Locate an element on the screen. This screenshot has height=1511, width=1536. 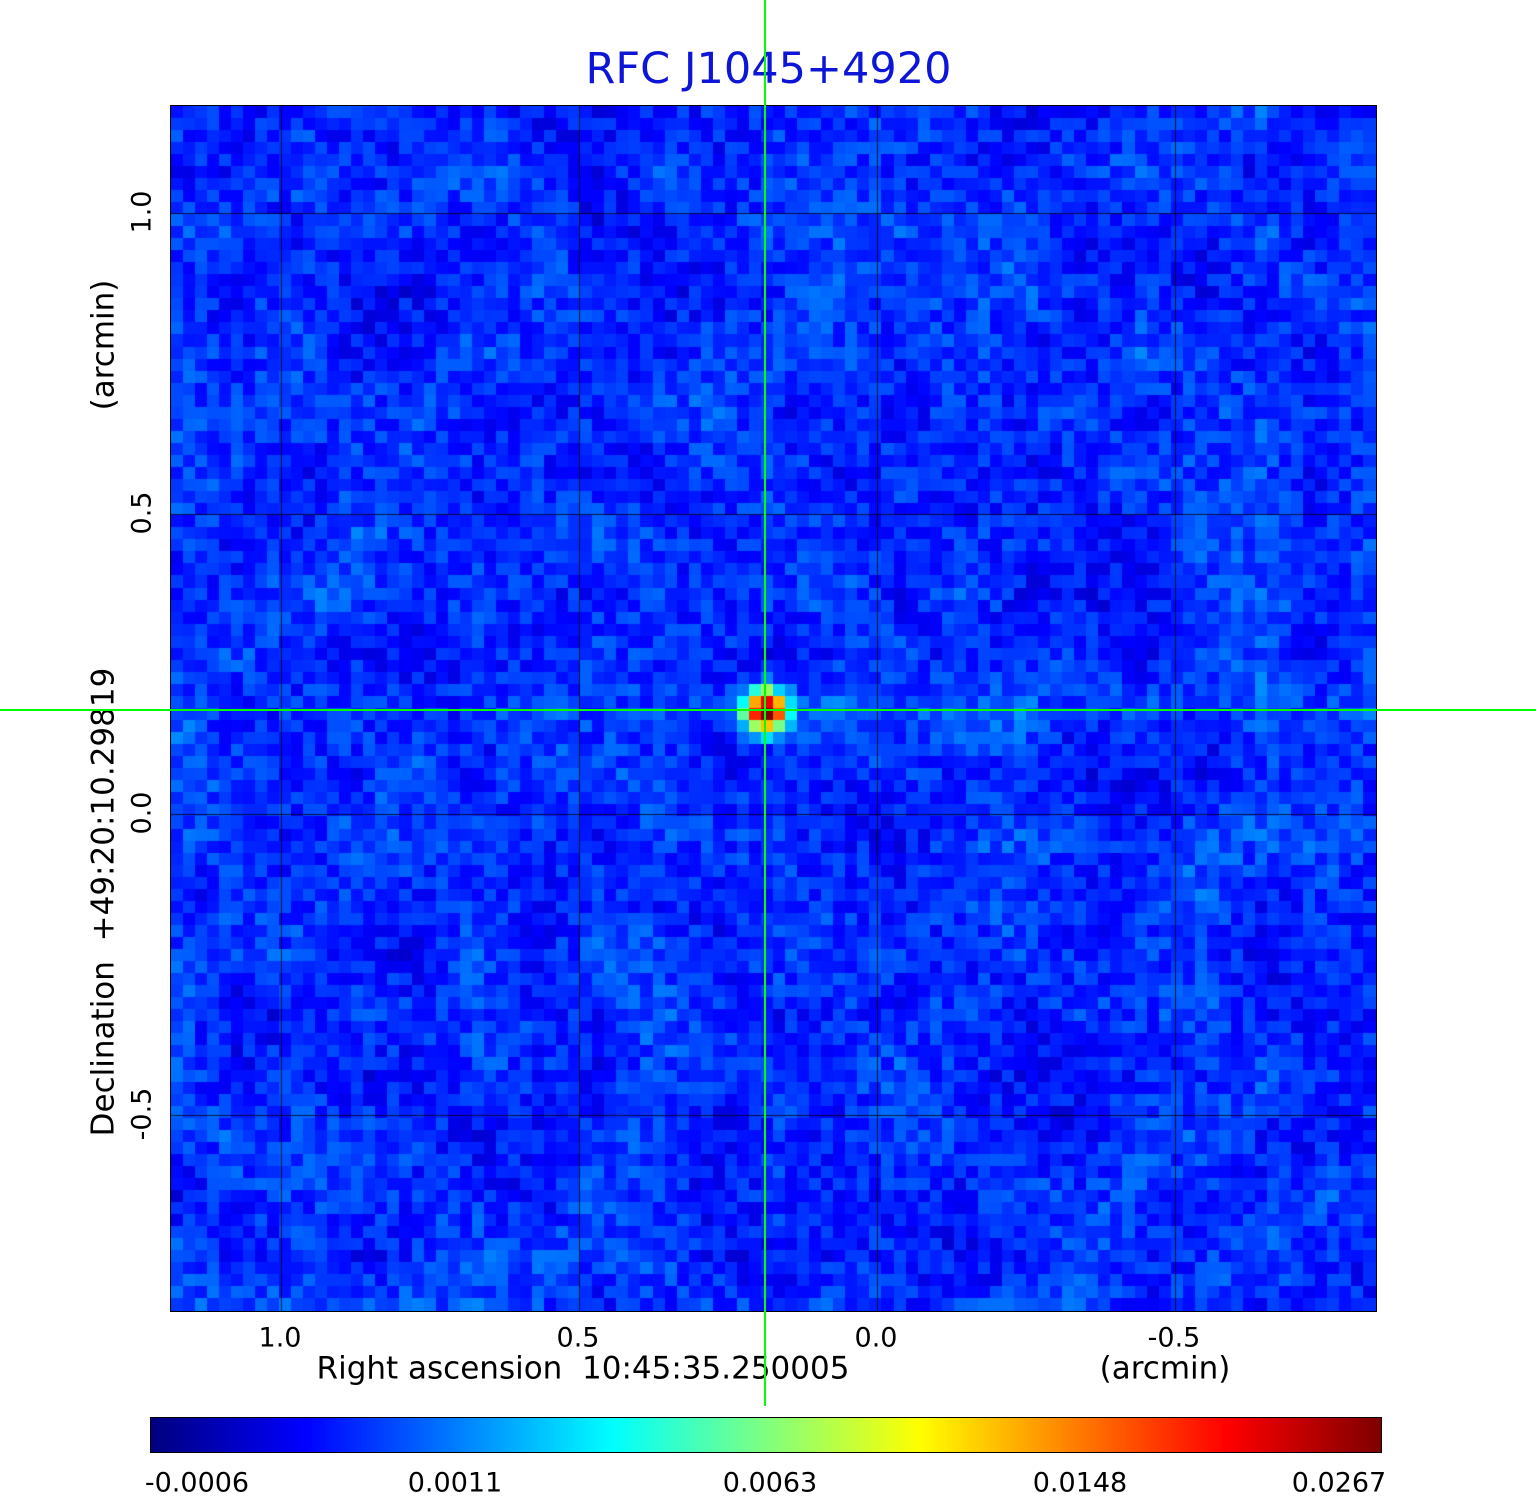
x-tick-label: 0.5 is located at coordinates (578, 1338).